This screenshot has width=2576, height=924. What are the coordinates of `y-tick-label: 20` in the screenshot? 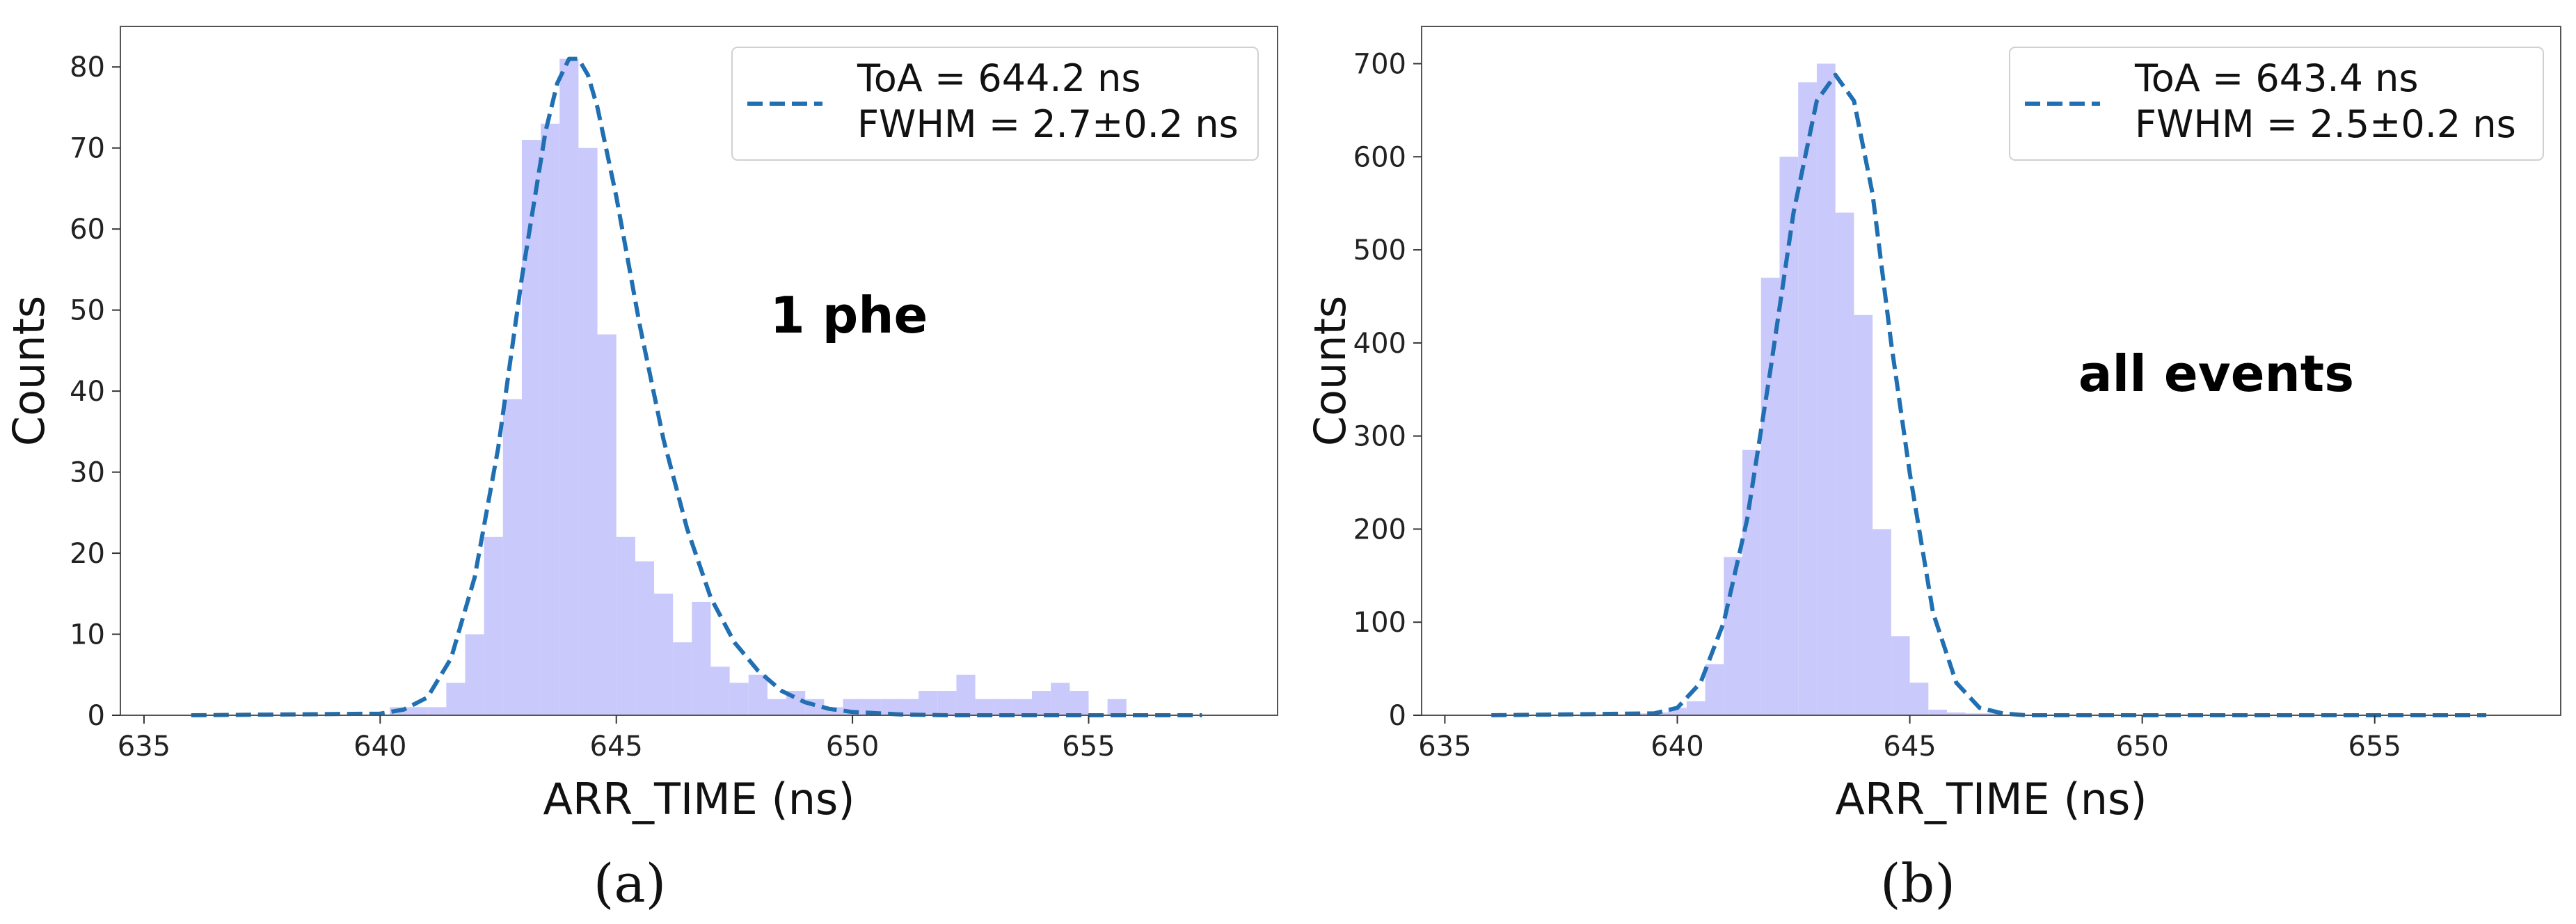 It's located at (87, 554).